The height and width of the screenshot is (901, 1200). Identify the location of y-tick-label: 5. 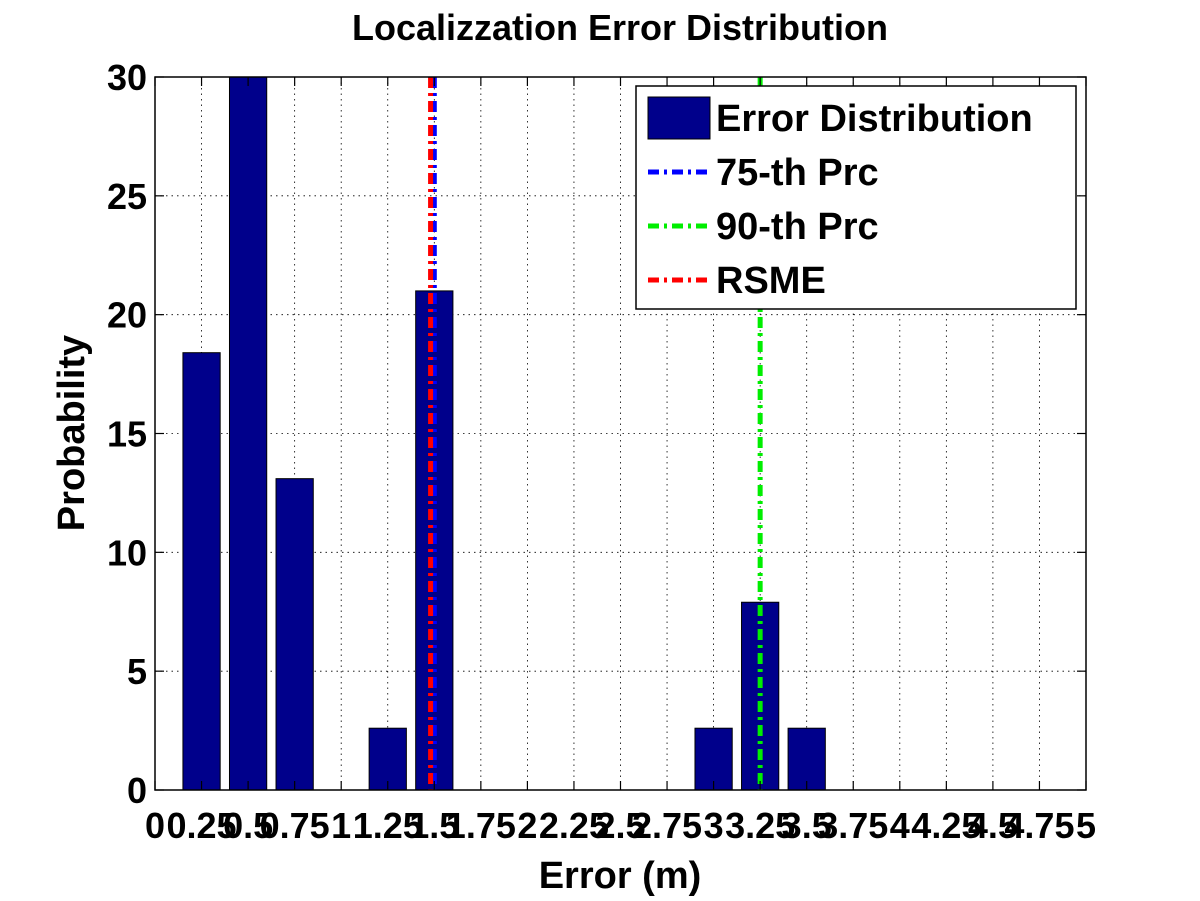
(137, 671).